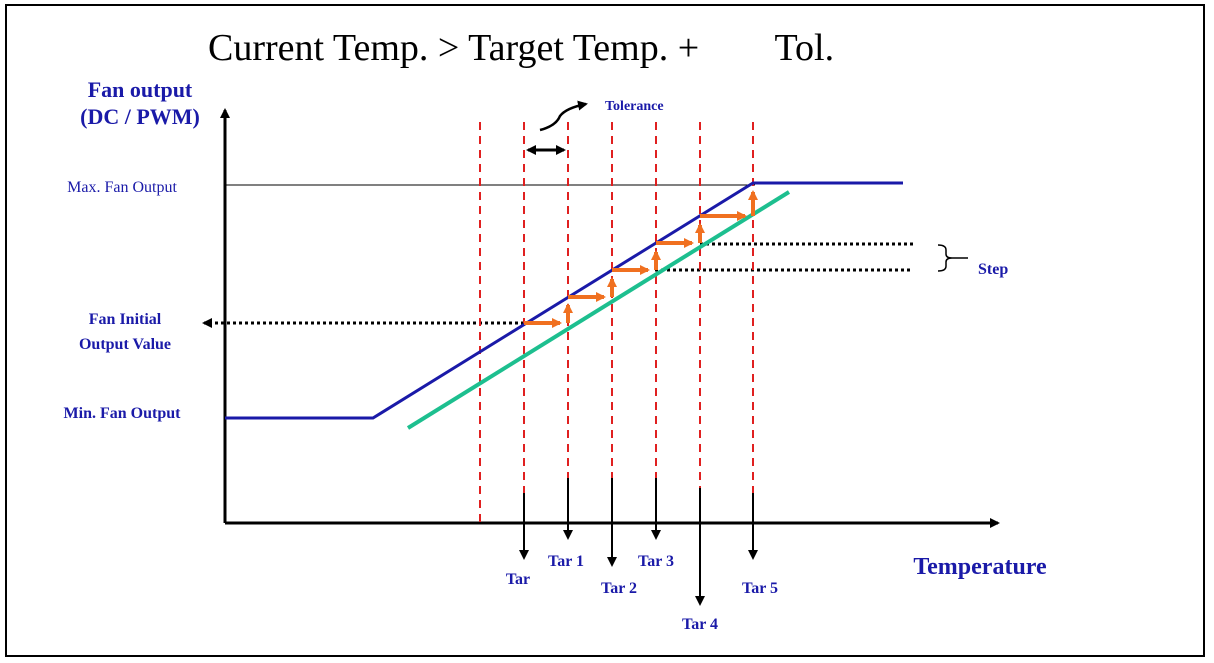 This screenshot has height=663, width=1214. I want to click on tolerance-pointer-arrow, so click(563, 116).